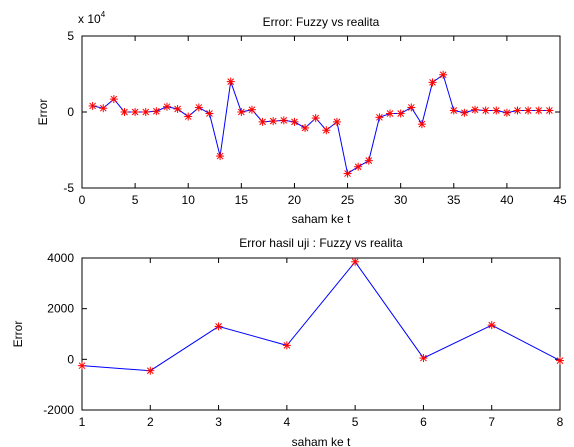  I want to click on x-tick-label: 1, so click(82, 422).